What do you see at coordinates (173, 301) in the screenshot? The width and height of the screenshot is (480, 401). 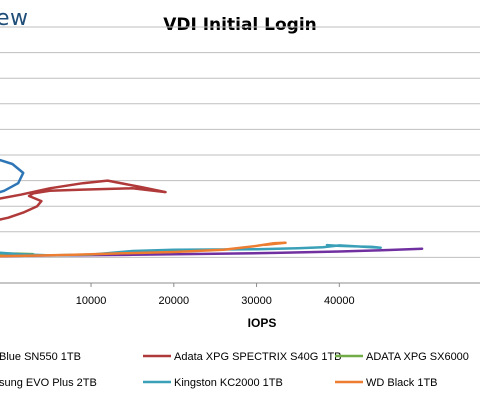 I see `x-tick-label-1: 20000` at bounding box center [173, 301].